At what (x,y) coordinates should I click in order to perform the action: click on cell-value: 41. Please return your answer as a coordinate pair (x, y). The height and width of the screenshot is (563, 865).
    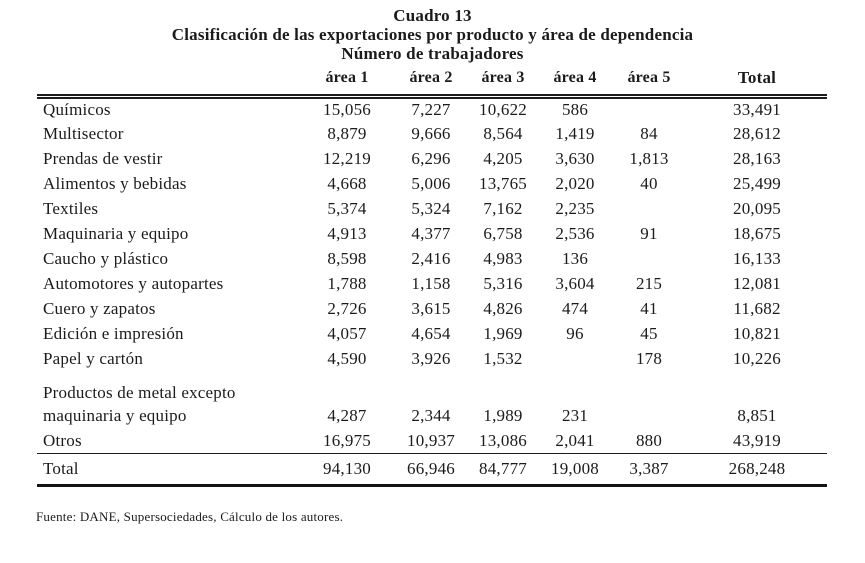
    Looking at the image, I should click on (649, 308).